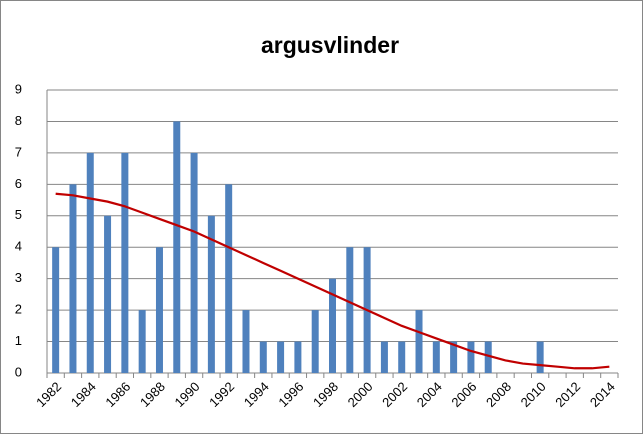 The width and height of the screenshot is (643, 439). I want to click on y-tick-label: 3, so click(18, 277).